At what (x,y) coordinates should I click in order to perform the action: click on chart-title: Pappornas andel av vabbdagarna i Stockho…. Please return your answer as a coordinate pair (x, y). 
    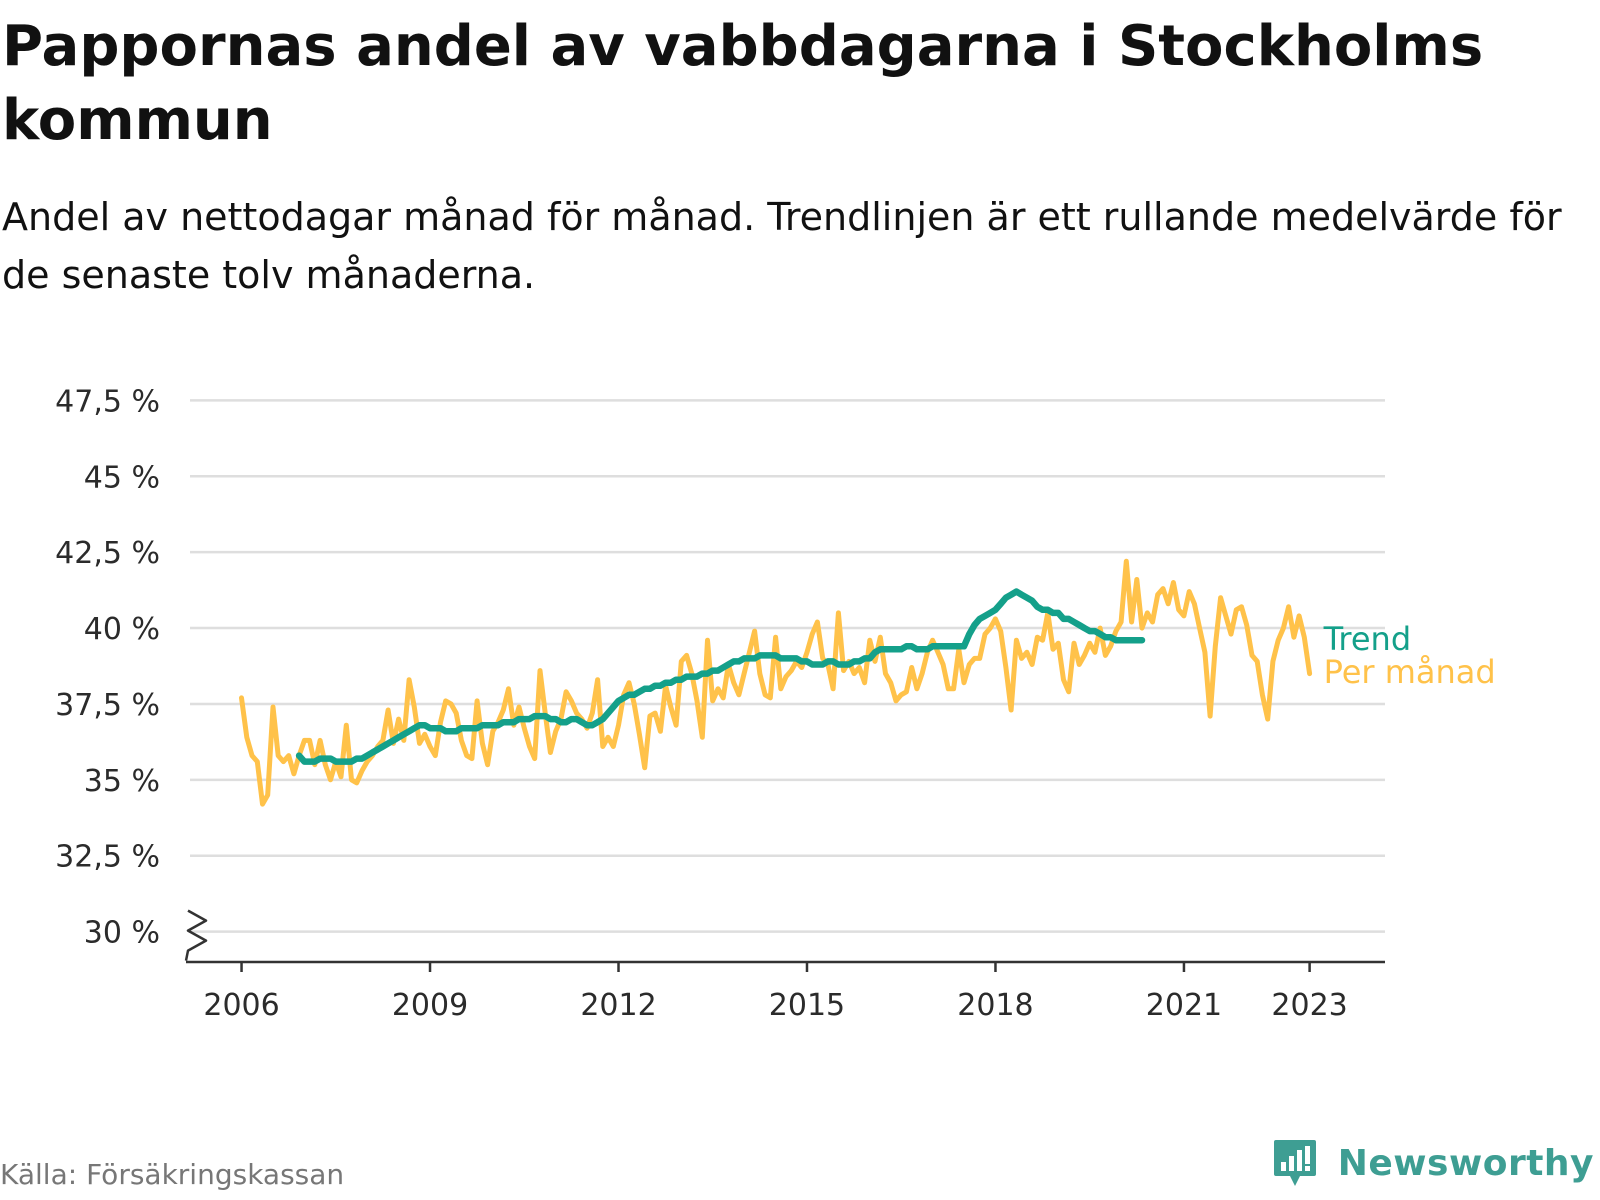
    Looking at the image, I should click on (743, 83).